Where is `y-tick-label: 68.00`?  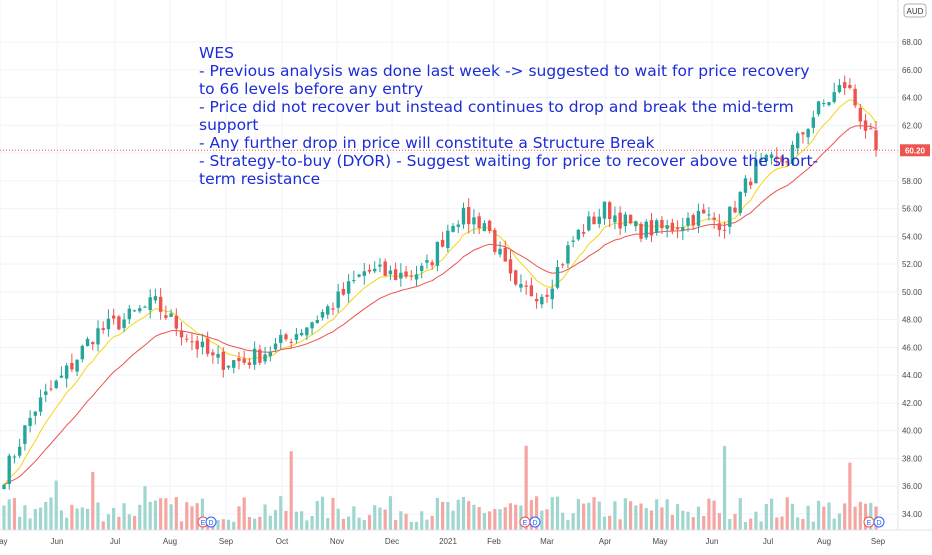 y-tick-label: 68.00 is located at coordinates (912, 42).